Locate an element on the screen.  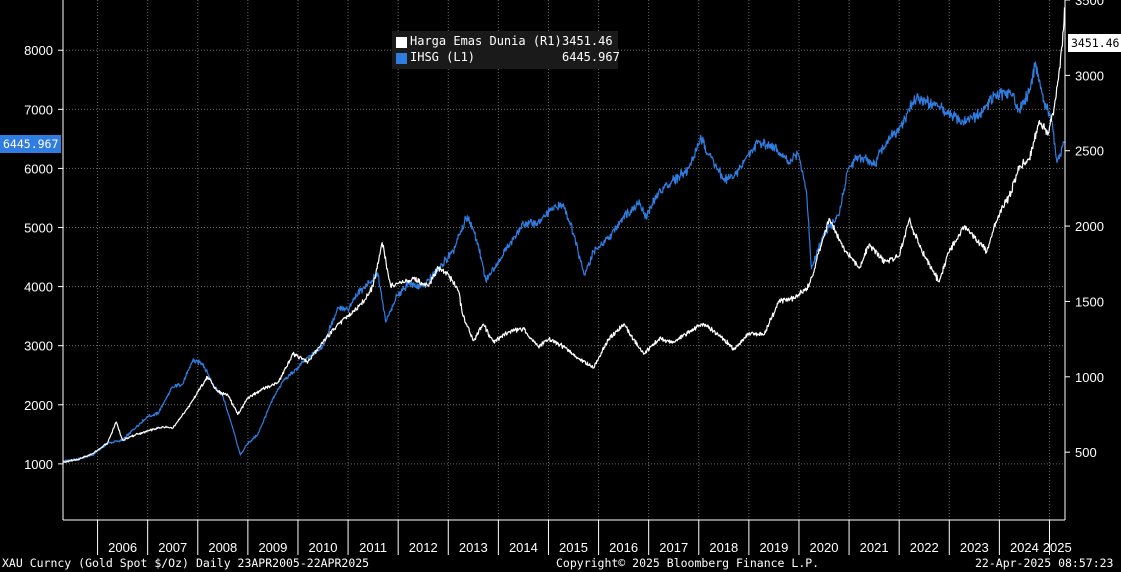
x-tick-label: 2016 is located at coordinates (623, 547).